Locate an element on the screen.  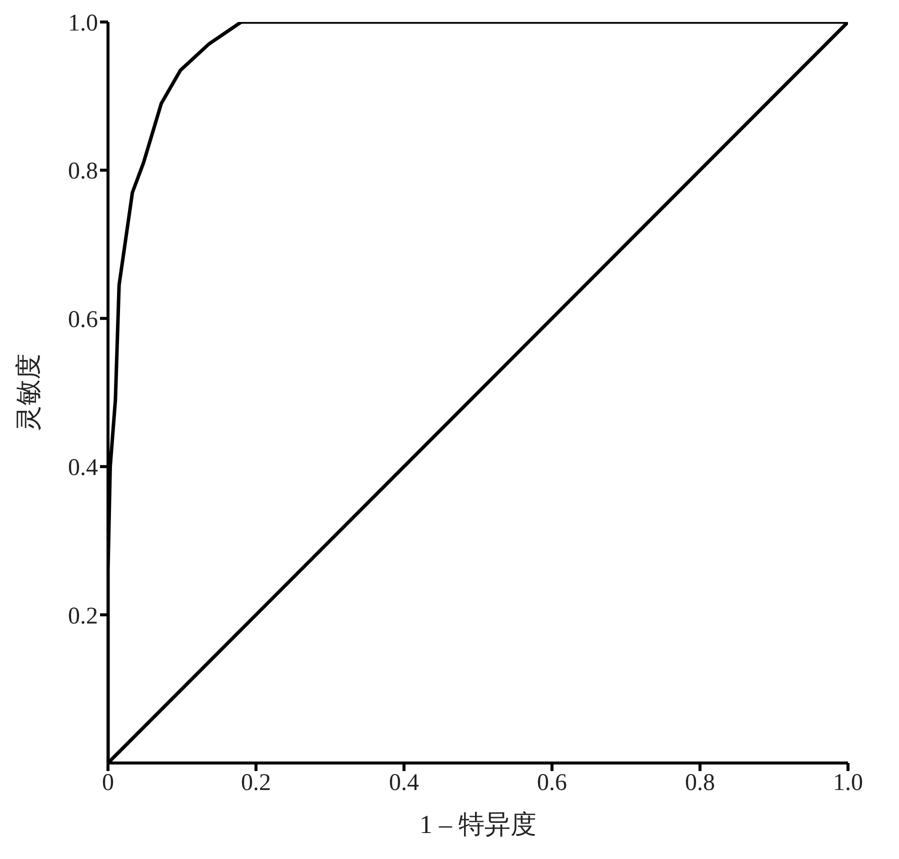
x-axis-title: 1 – 特异度 is located at coordinates (478, 824).